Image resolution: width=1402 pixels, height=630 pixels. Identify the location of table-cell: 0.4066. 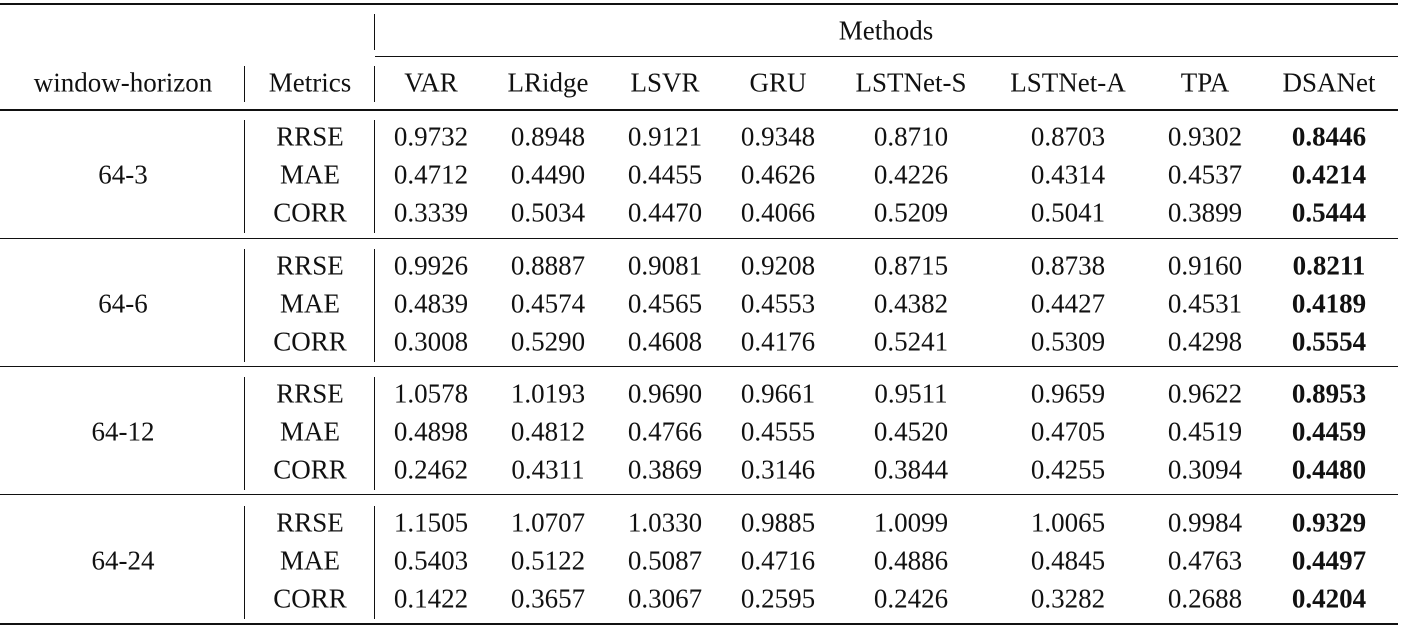
(778, 212).